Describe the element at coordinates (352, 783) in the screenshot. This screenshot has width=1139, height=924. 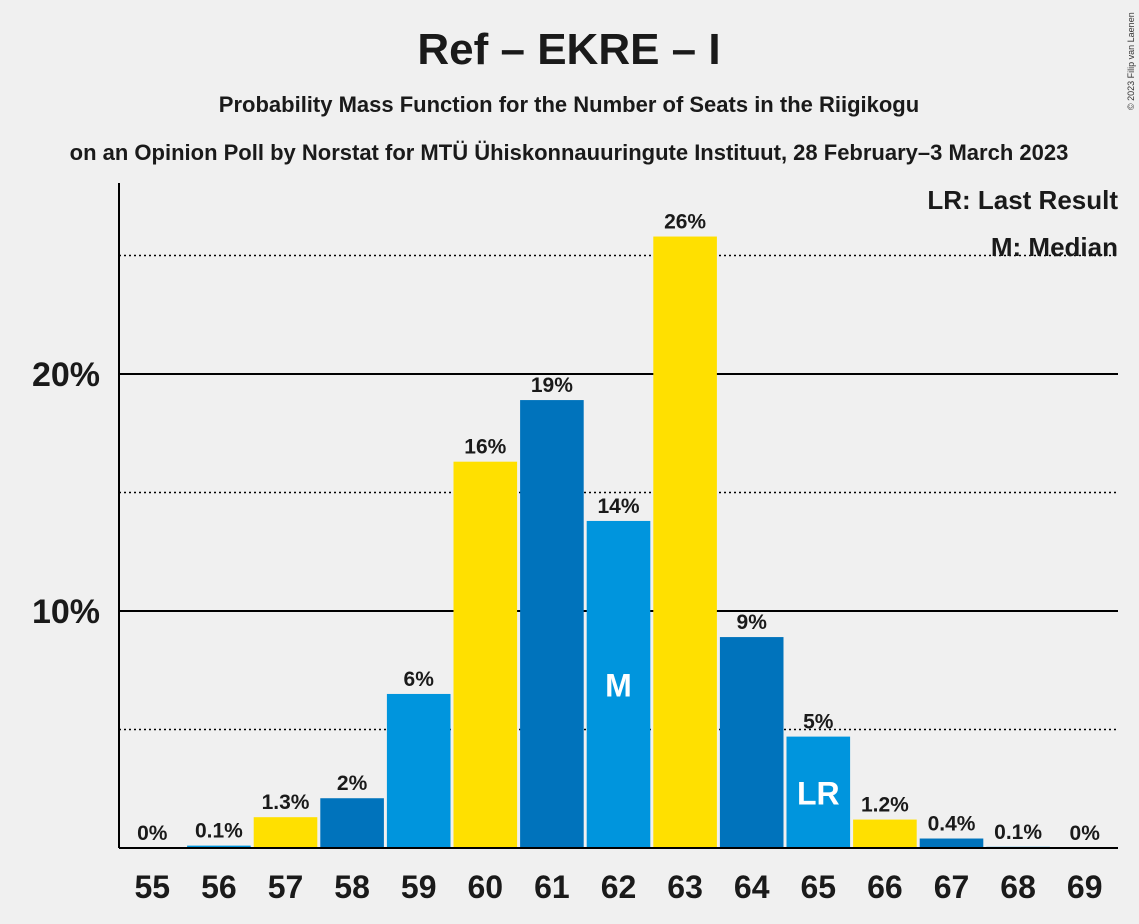
I see `data-label-58: 2%` at that location.